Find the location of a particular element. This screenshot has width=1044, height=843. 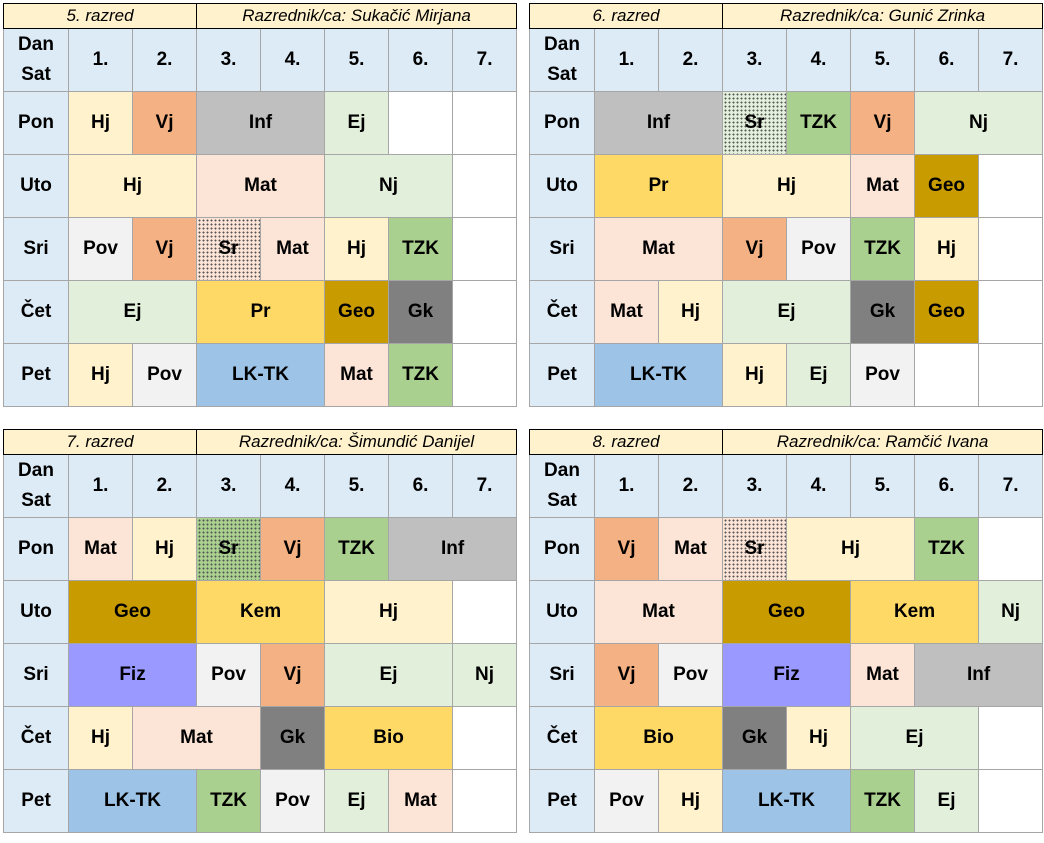

day-row: Sri Mat Vj Pov TZK Hj is located at coordinates (786, 249).